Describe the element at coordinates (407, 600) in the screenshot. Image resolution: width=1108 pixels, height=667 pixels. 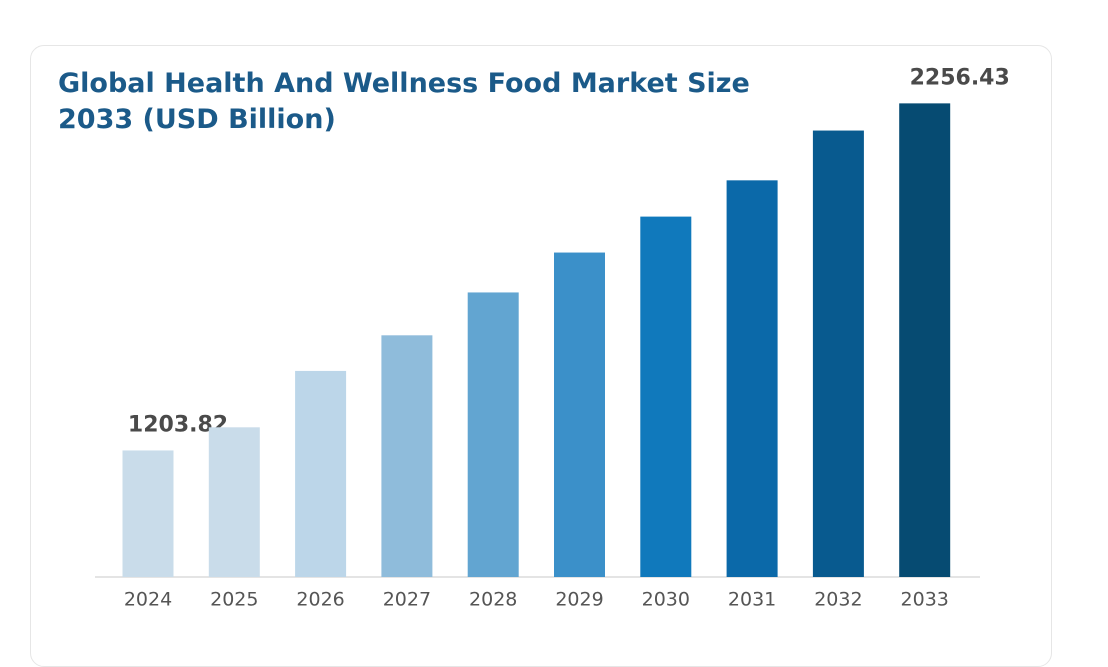
I see `x-tick-label: 2027` at that location.